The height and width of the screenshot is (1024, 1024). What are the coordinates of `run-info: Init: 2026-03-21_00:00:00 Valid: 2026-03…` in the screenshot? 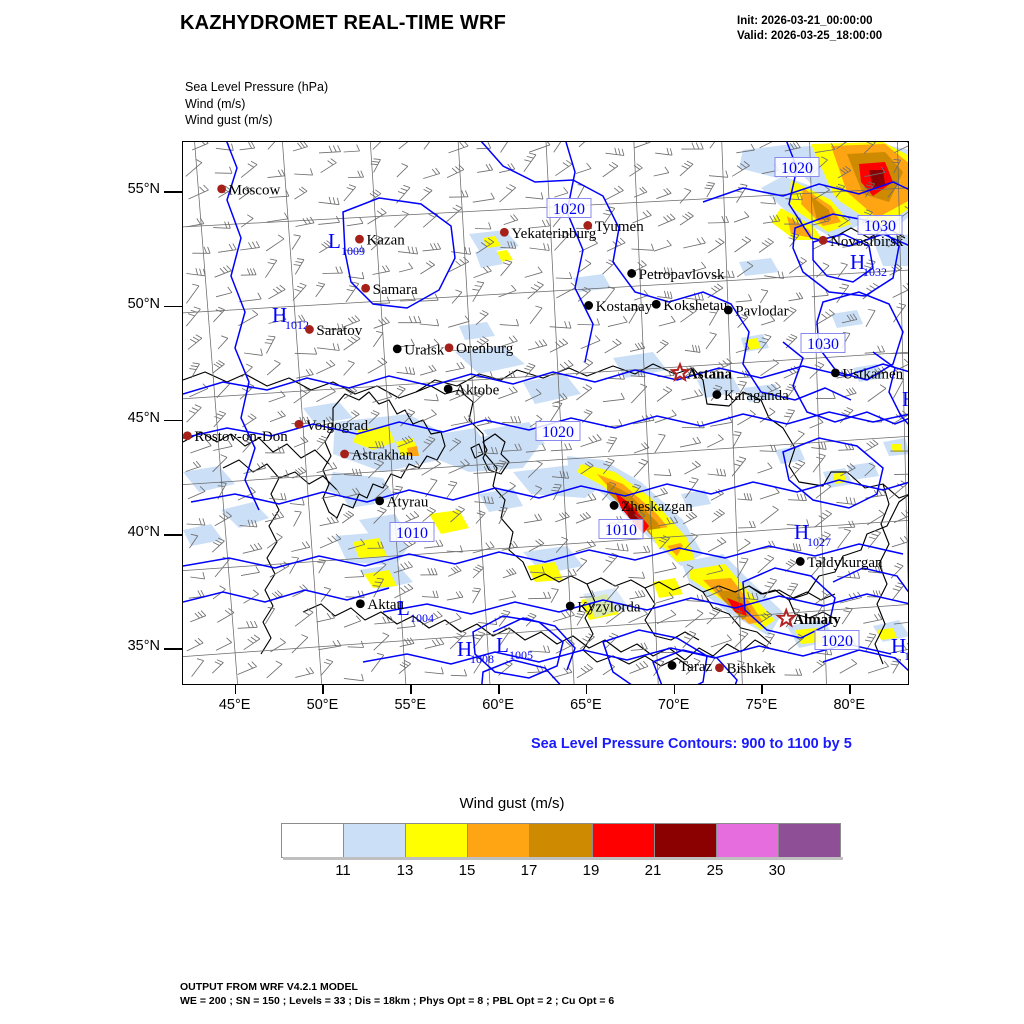 It's located at (809, 29).